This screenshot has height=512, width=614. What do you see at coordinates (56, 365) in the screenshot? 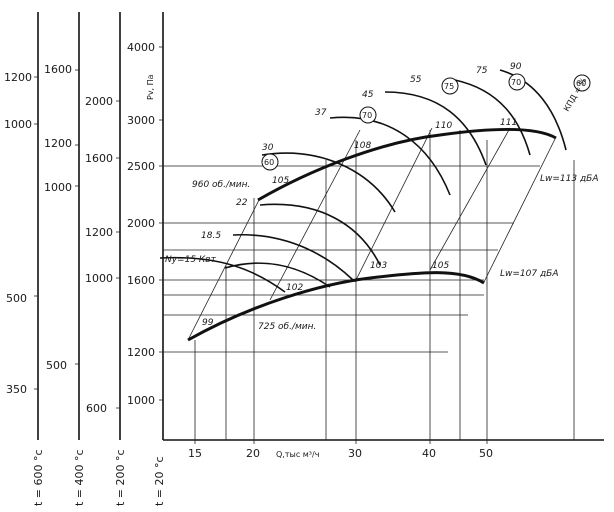
I see `t400-tick: 500` at bounding box center [56, 365].